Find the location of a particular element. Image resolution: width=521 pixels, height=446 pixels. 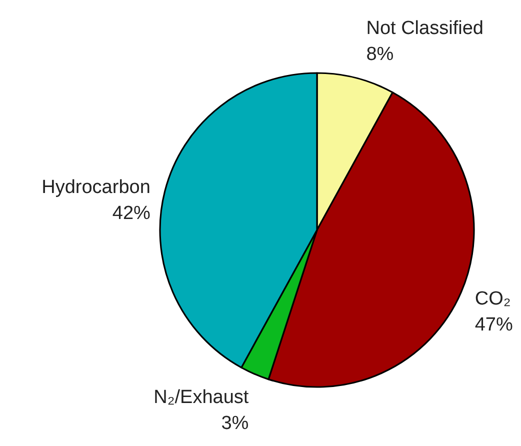

data-label: 8% is located at coordinates (380, 55).